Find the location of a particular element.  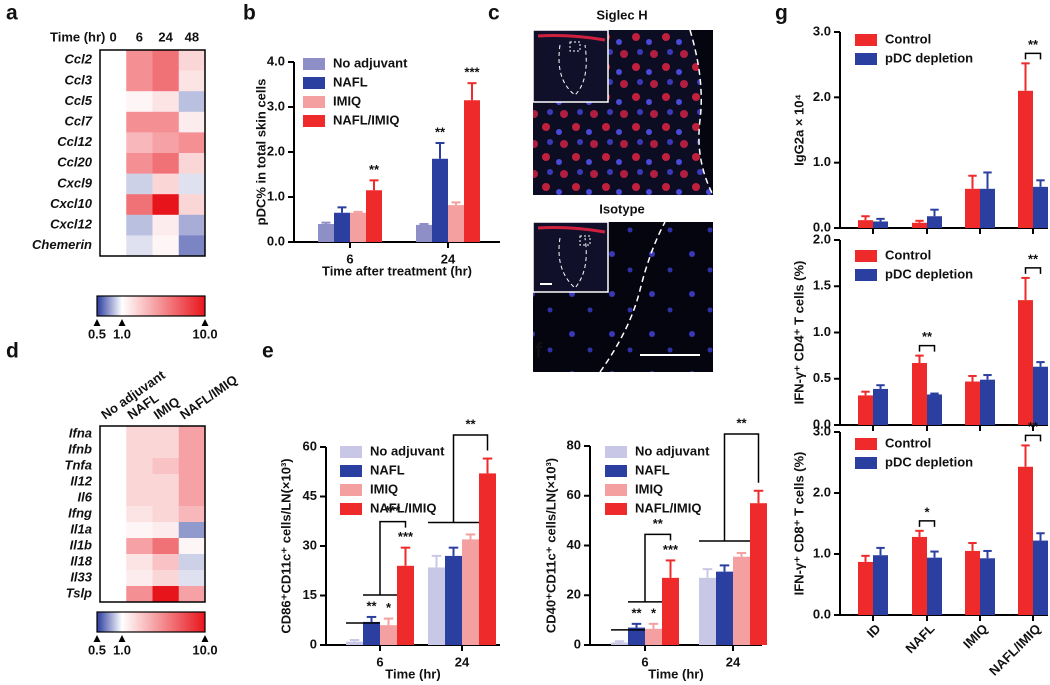

x-tick-label: 6 is located at coordinates (379, 661).